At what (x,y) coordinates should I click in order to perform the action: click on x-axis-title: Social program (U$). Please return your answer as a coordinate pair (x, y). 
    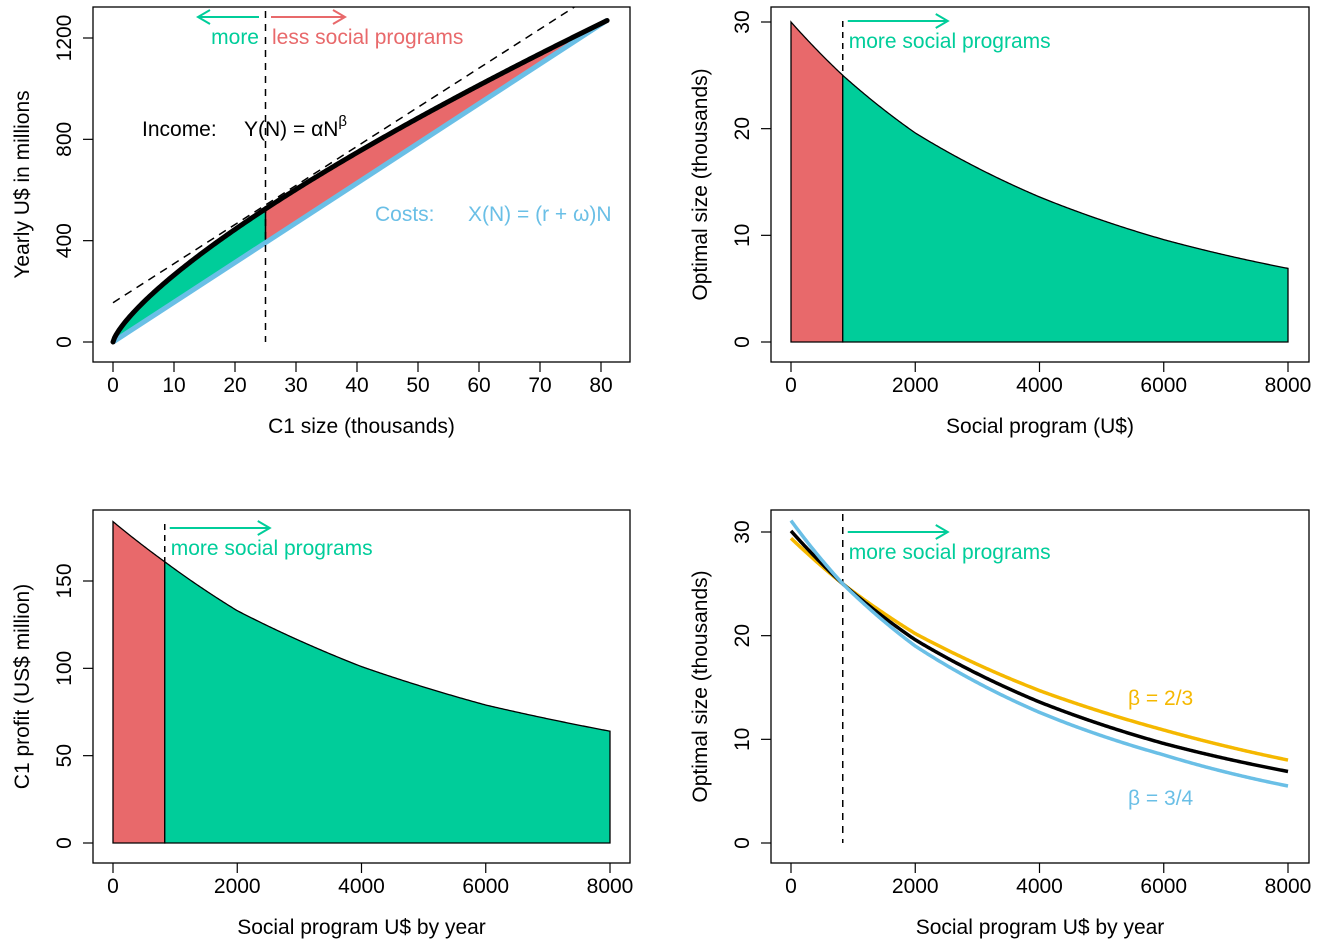
    Looking at the image, I should click on (1040, 426).